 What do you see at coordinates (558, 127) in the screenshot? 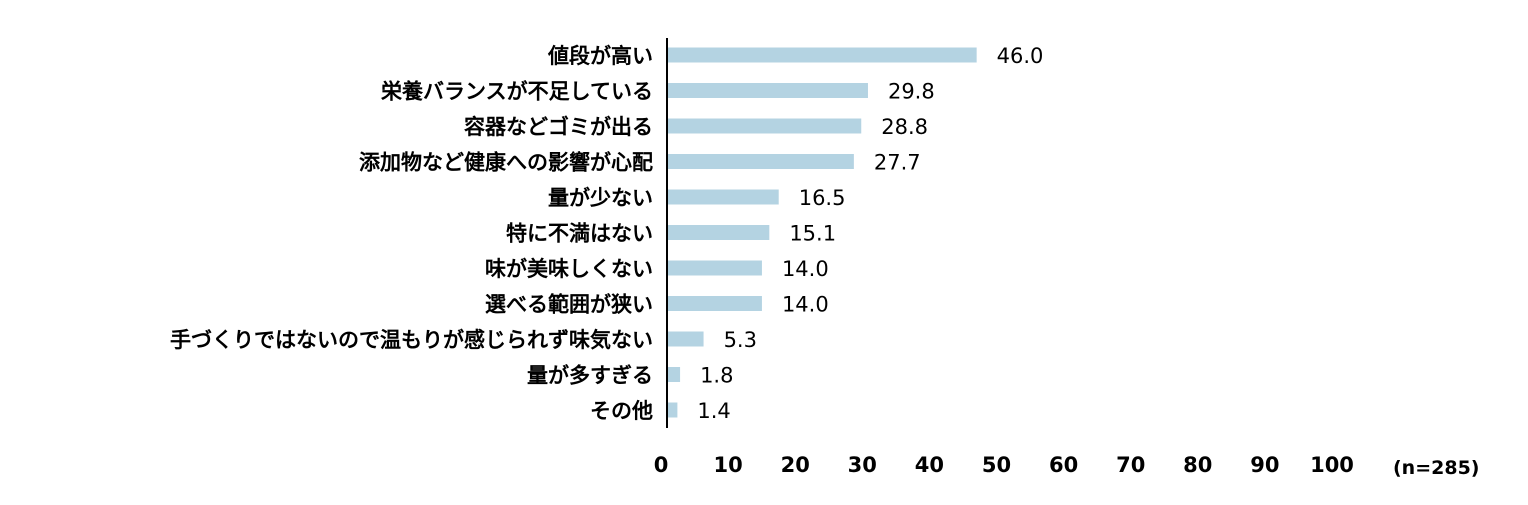
I see `category-label-3: 容器などゴミが出る` at bounding box center [558, 127].